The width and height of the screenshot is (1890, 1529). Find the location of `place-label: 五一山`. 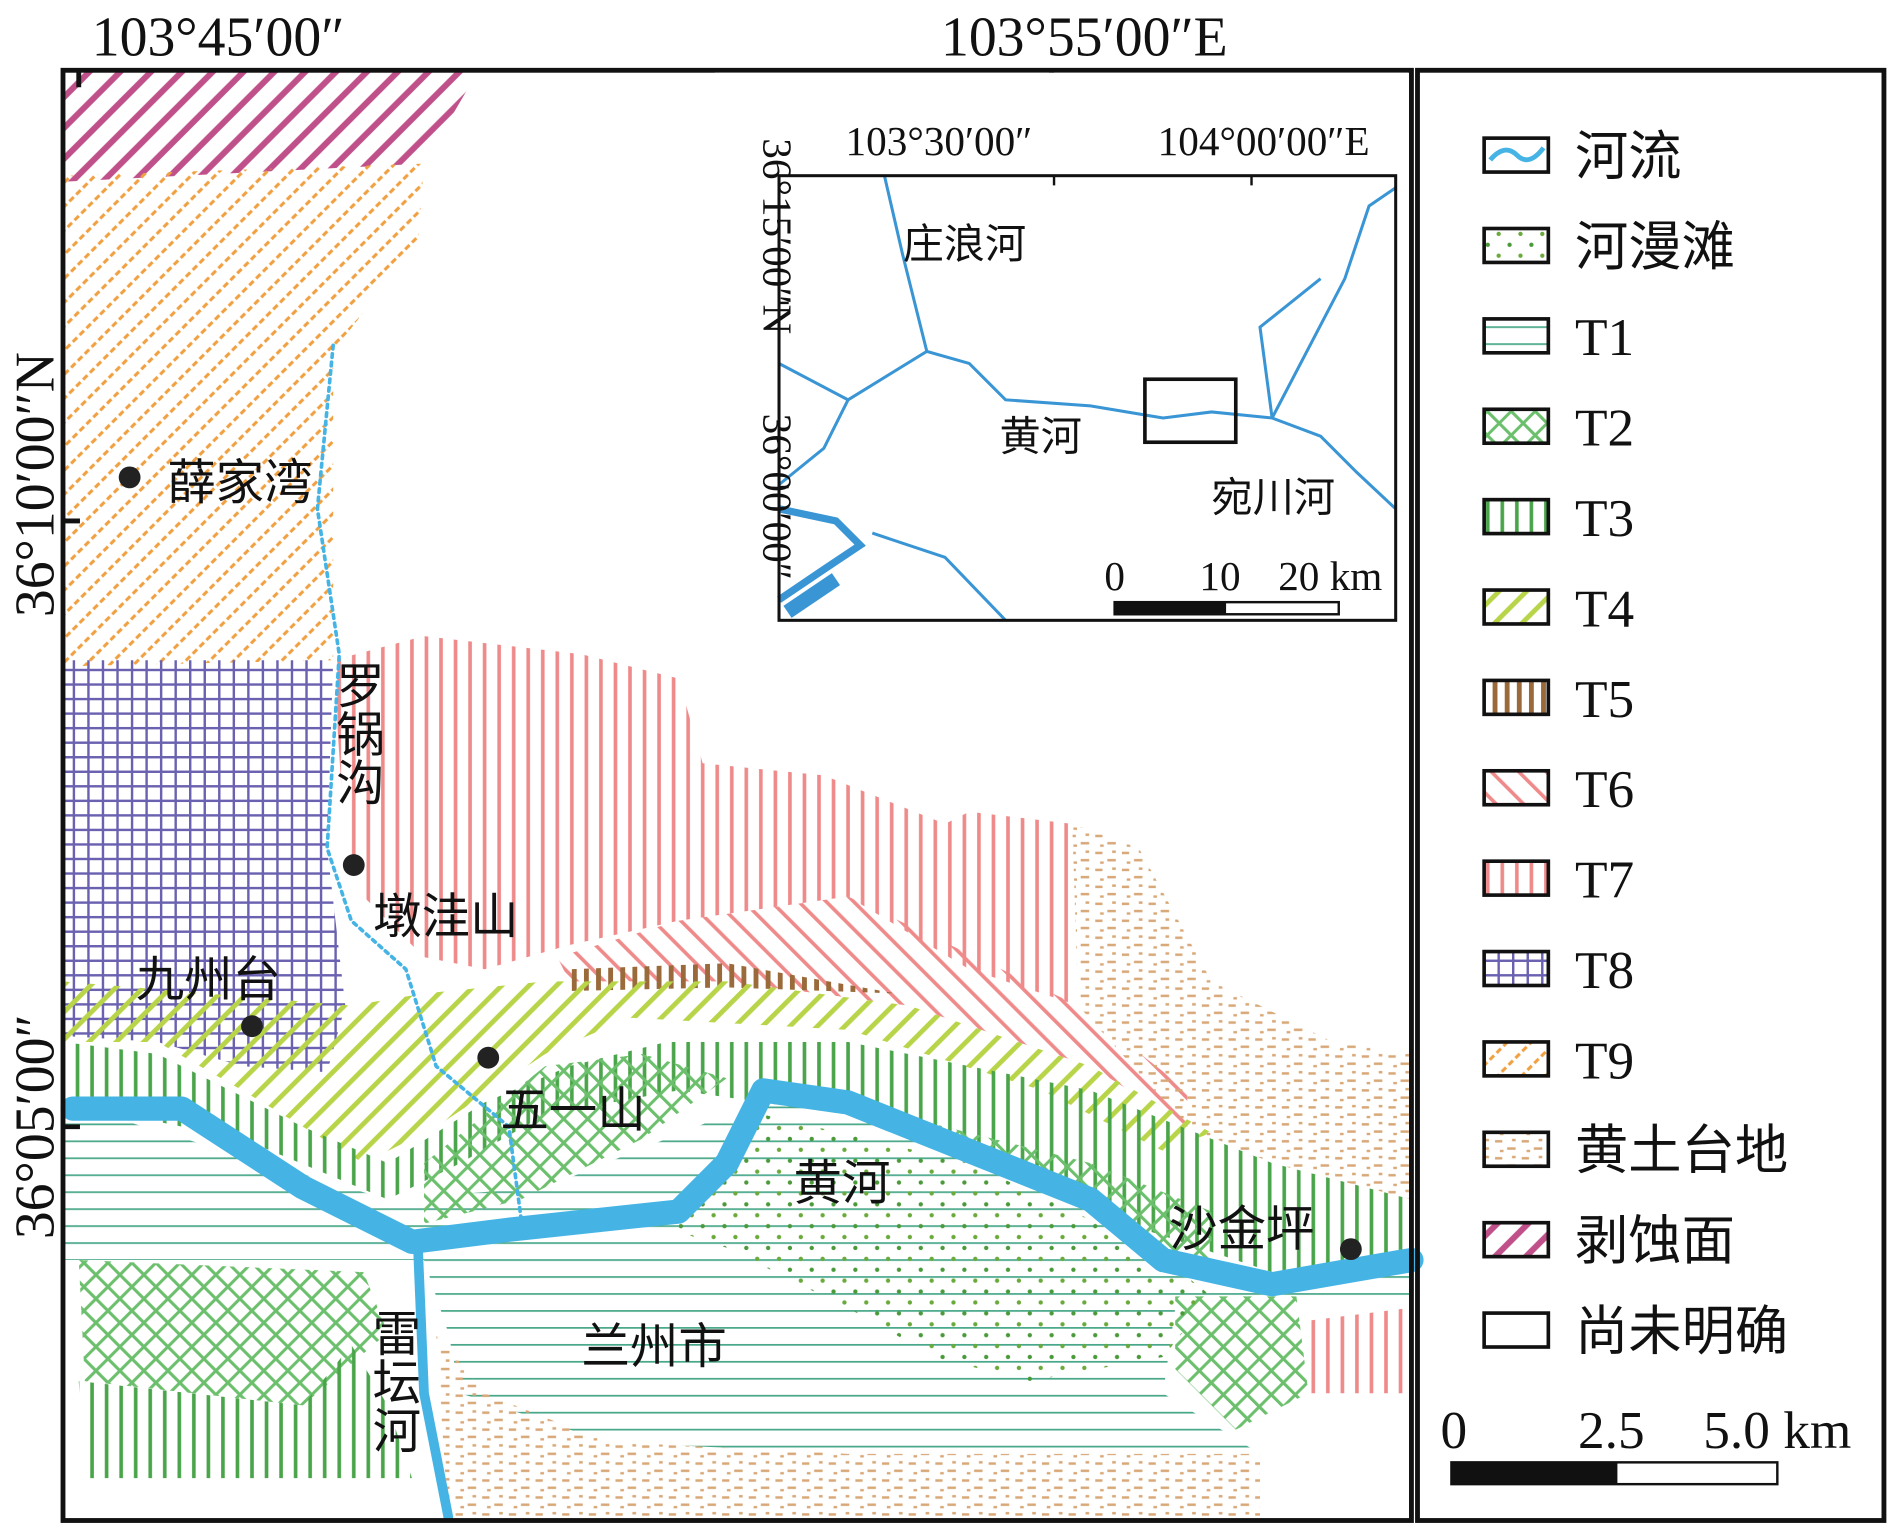

place-label: 五一山 is located at coordinates (572, 1111).